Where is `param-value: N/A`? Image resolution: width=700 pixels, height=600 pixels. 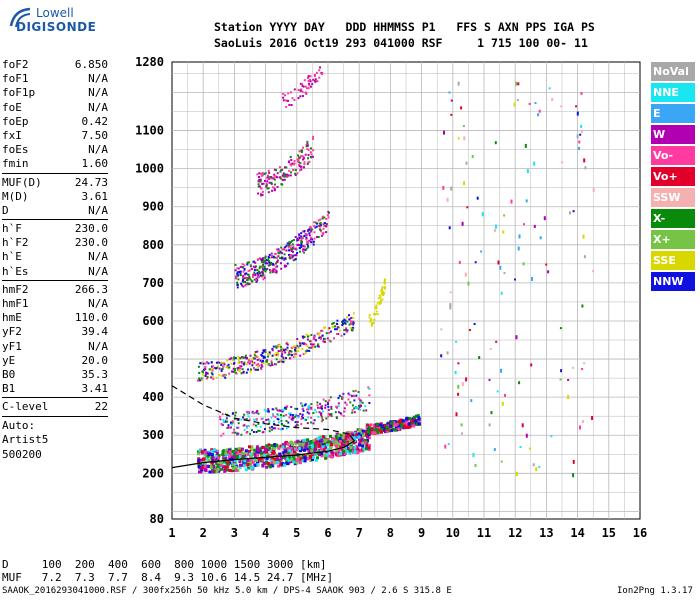
param-value: N/A is located at coordinates (98, 150).